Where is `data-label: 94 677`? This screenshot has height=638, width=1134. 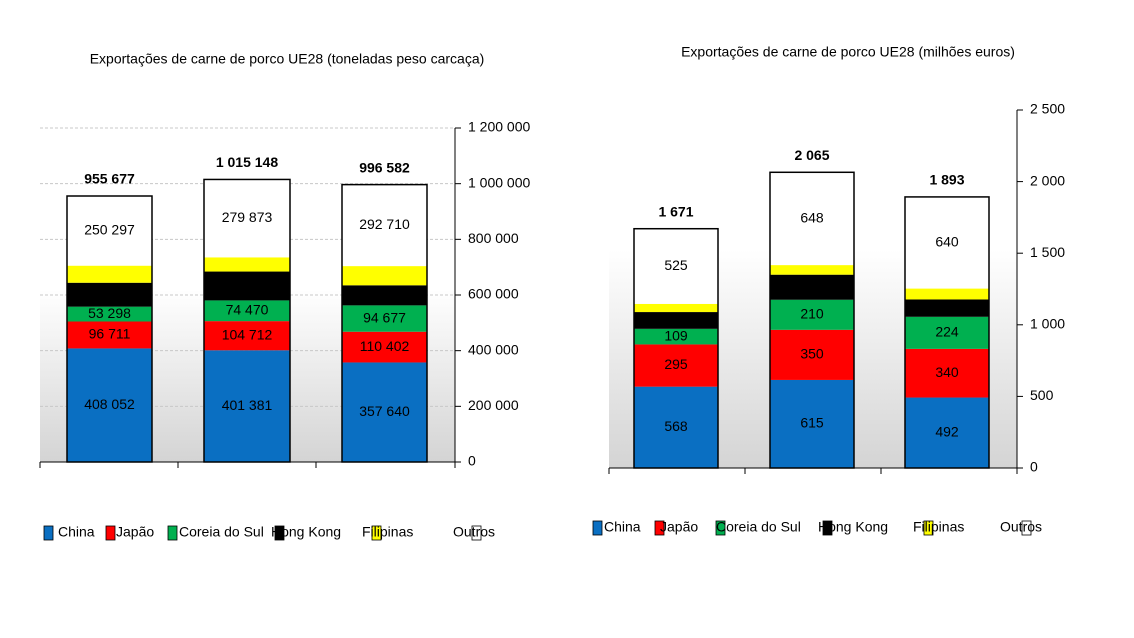 data-label: 94 677 is located at coordinates (384, 317).